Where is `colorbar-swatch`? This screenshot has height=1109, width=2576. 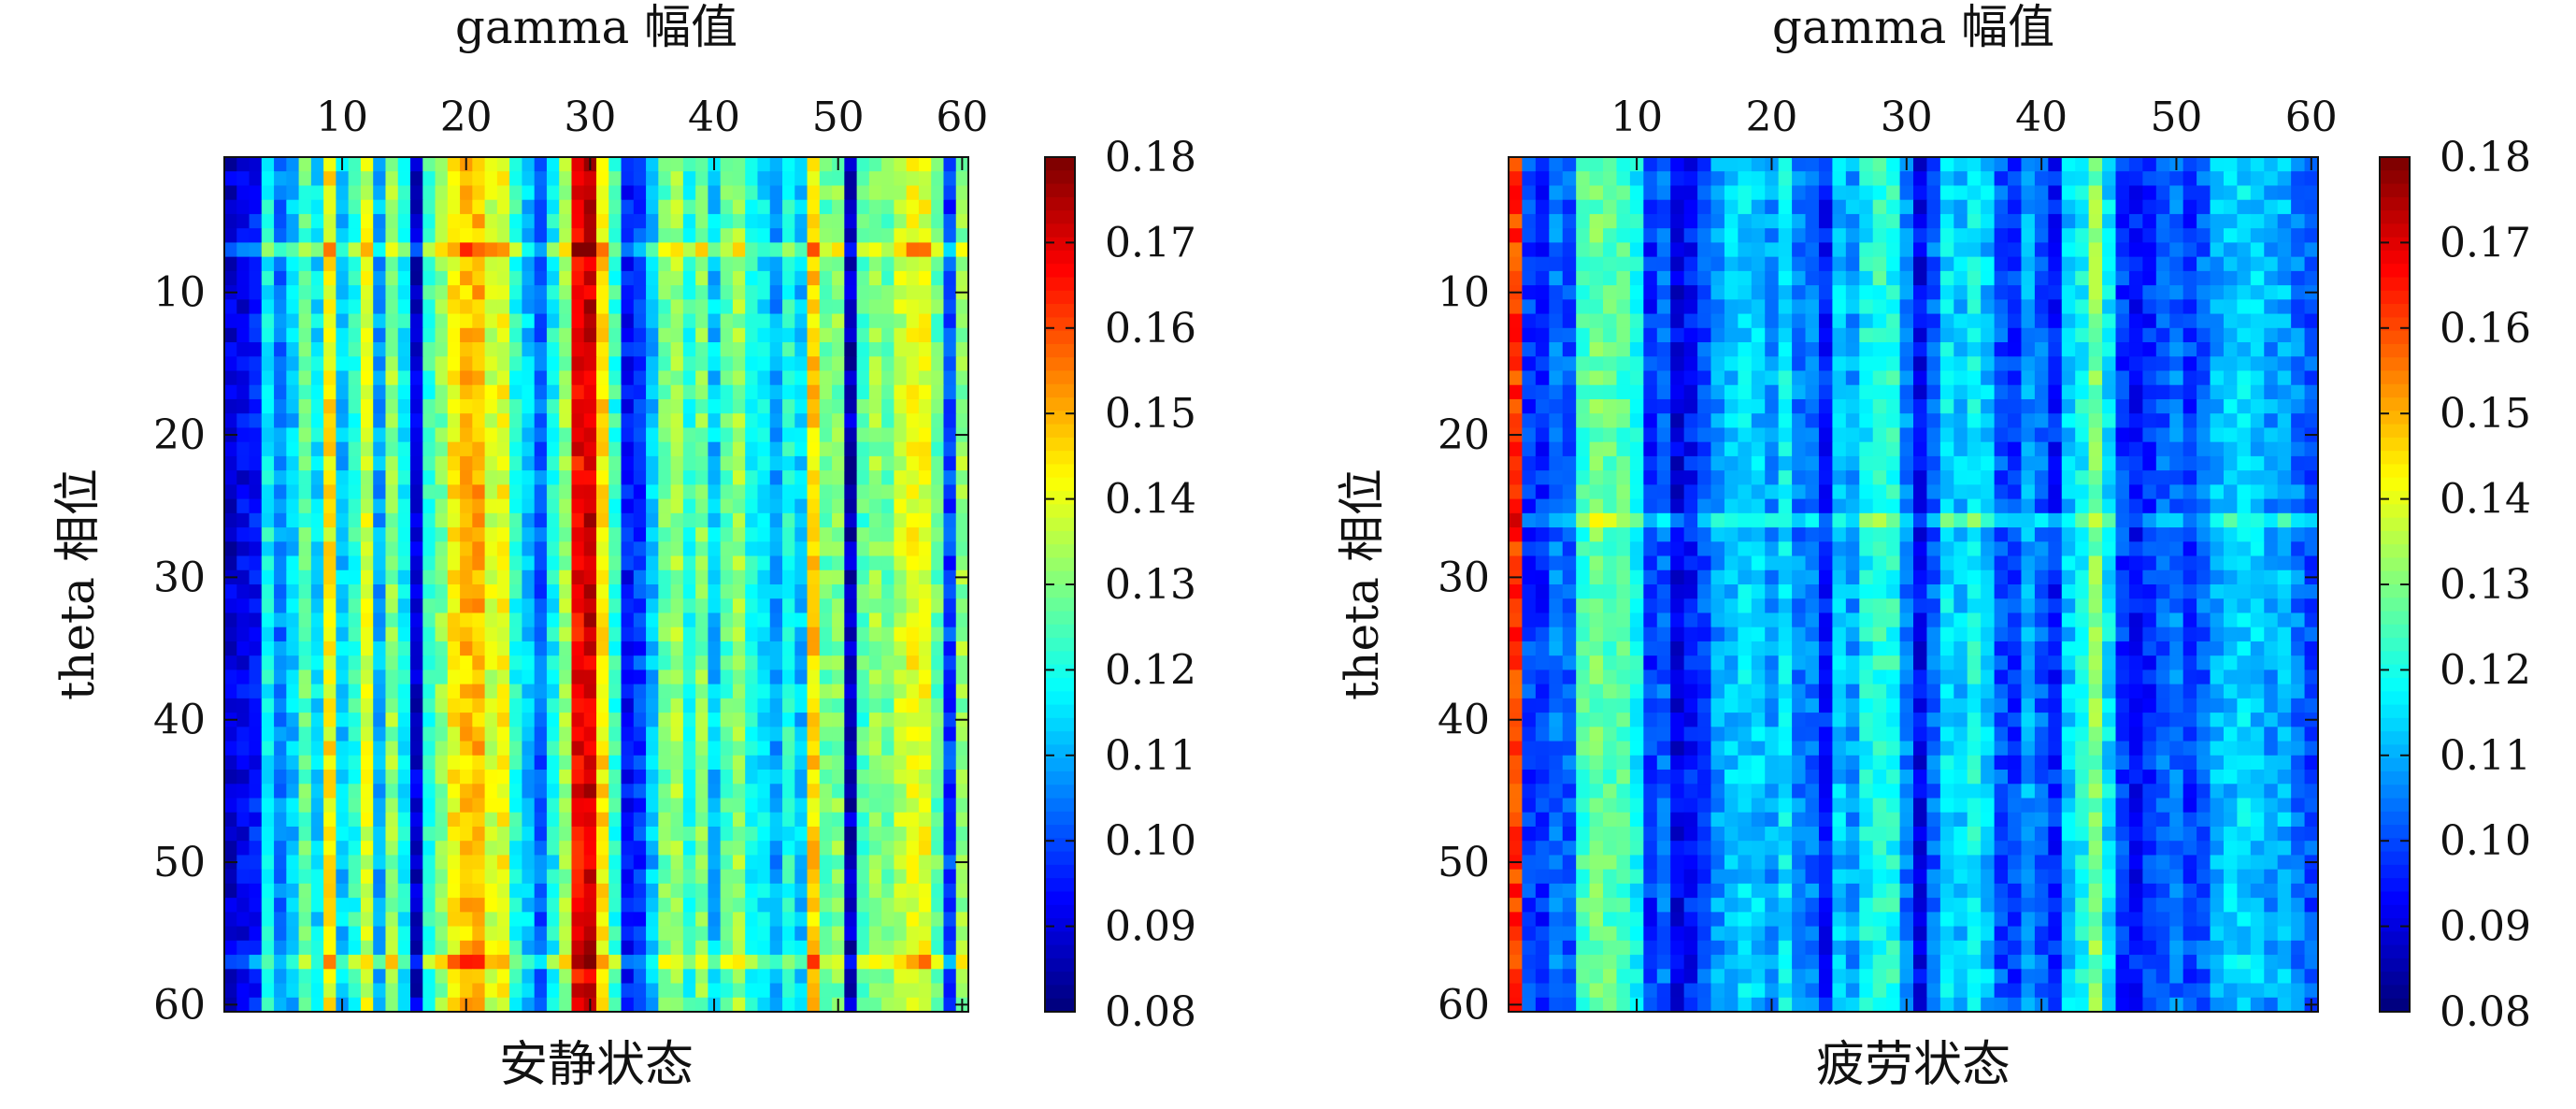 colorbar-swatch is located at coordinates (1060, 458).